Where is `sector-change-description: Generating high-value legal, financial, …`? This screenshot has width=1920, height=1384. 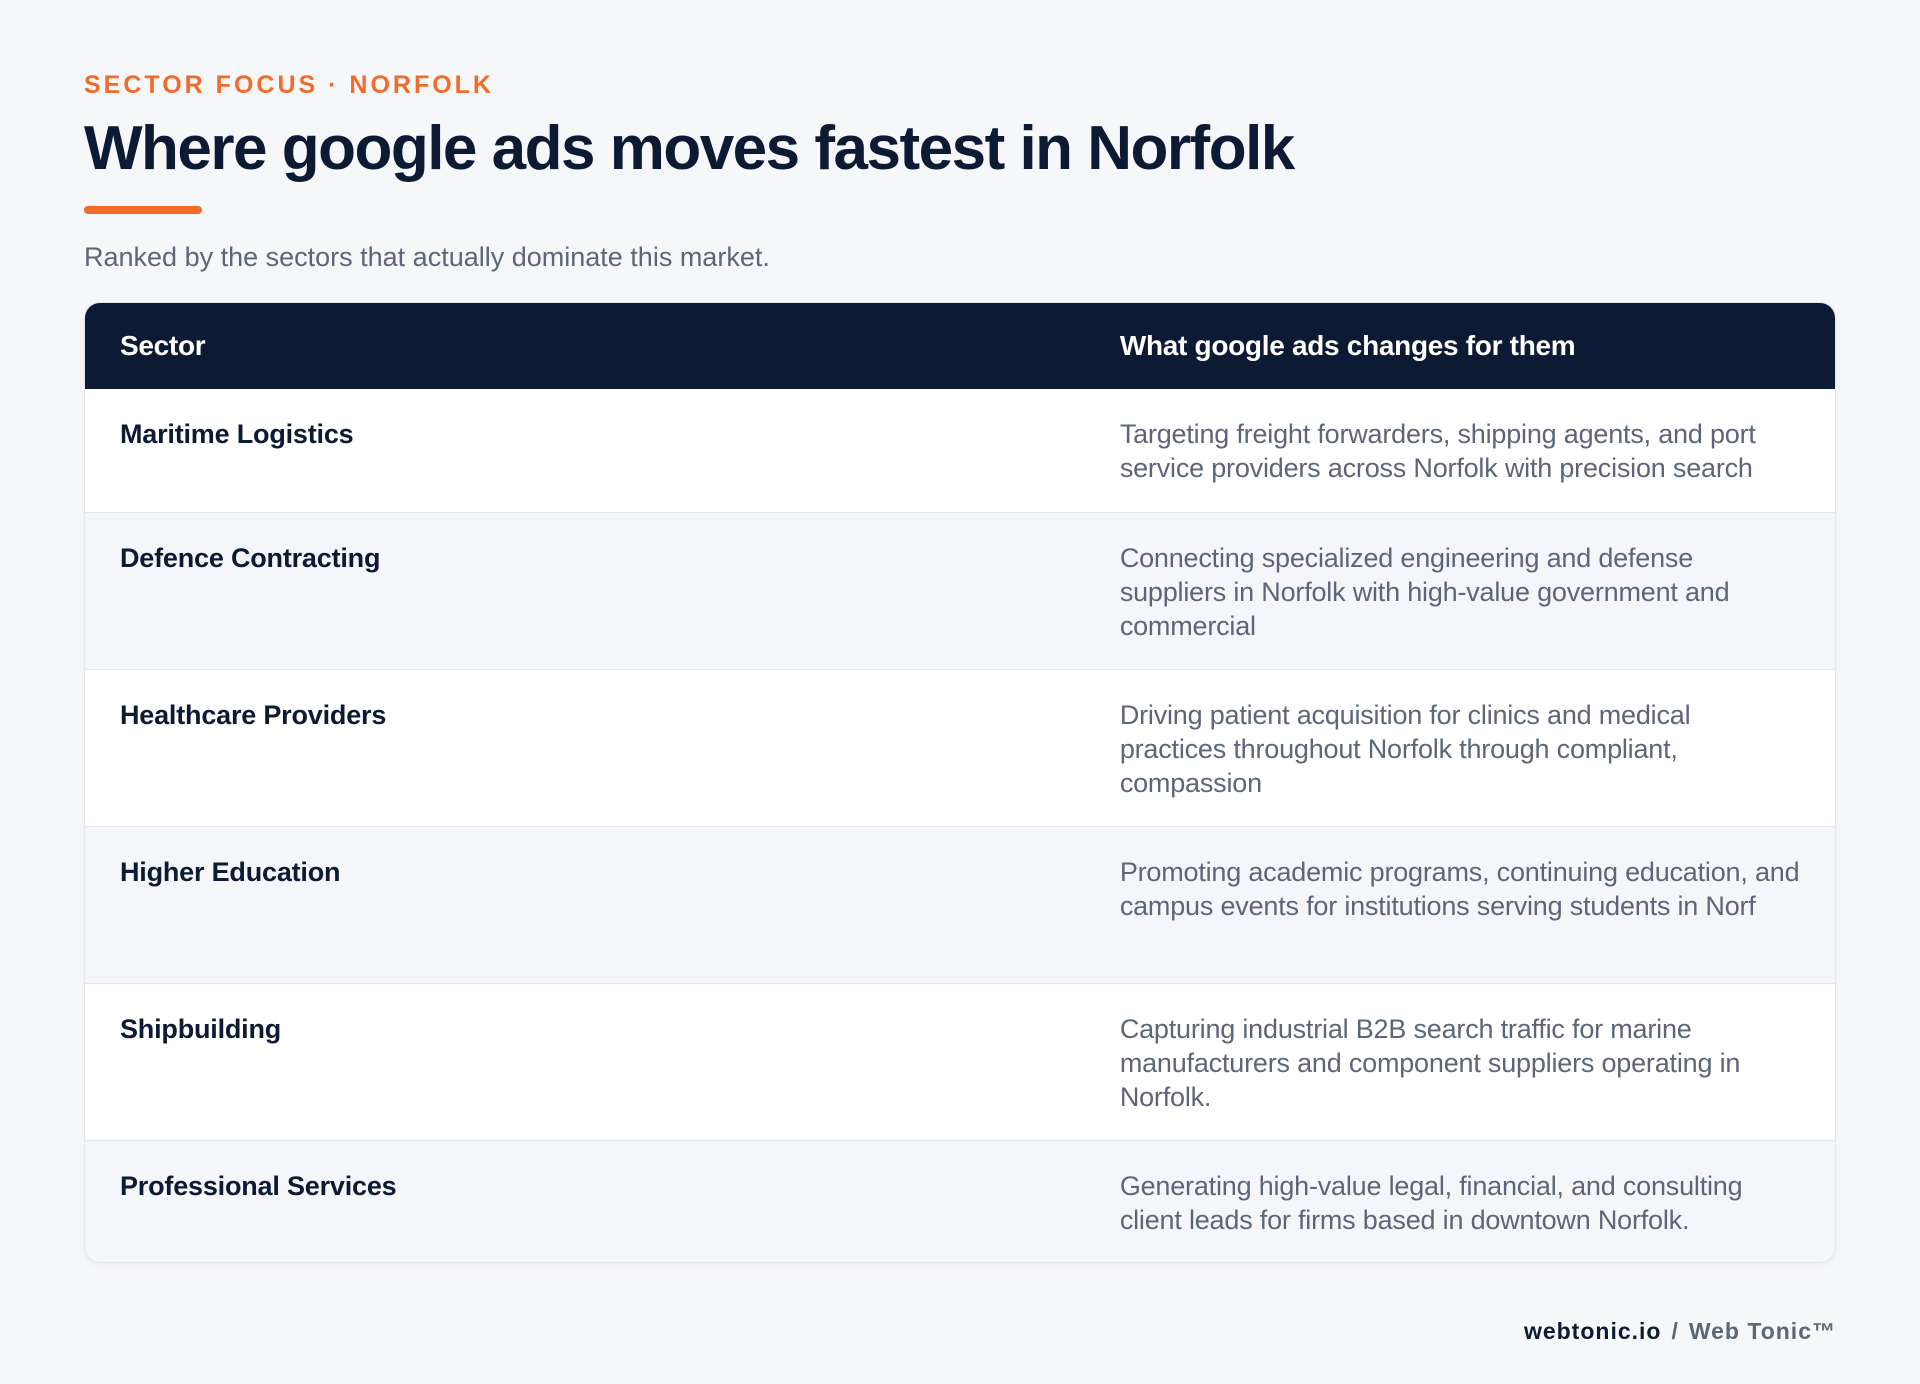 sector-change-description: Generating high-value legal, financial, … is located at coordinates (1431, 1203).